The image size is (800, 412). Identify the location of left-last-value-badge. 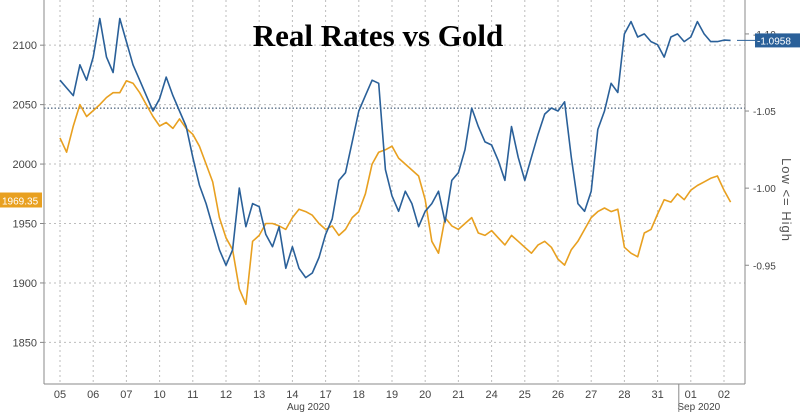
(21, 200).